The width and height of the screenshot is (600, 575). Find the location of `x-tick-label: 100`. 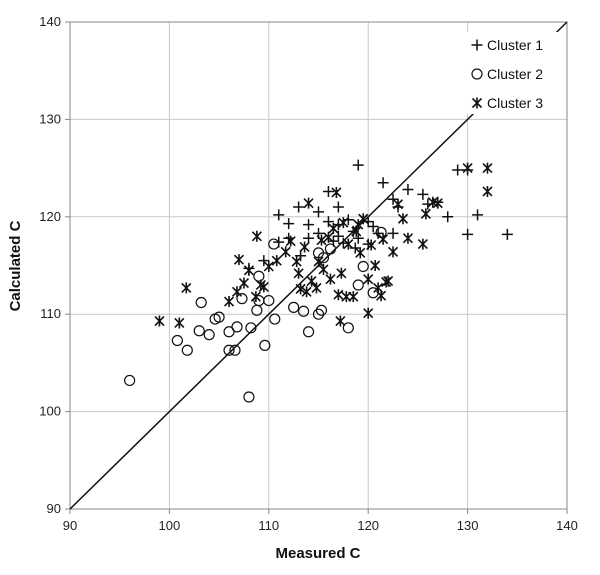

x-tick-label: 100 is located at coordinates (170, 525).